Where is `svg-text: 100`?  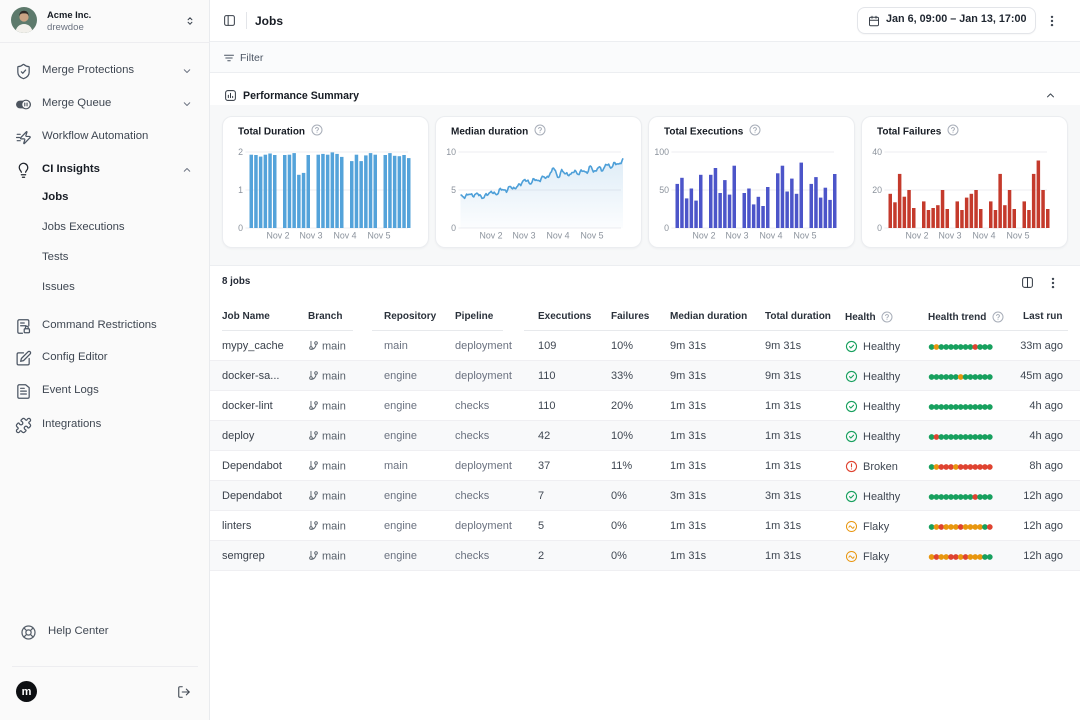 svg-text: 100 is located at coordinates (661, 152).